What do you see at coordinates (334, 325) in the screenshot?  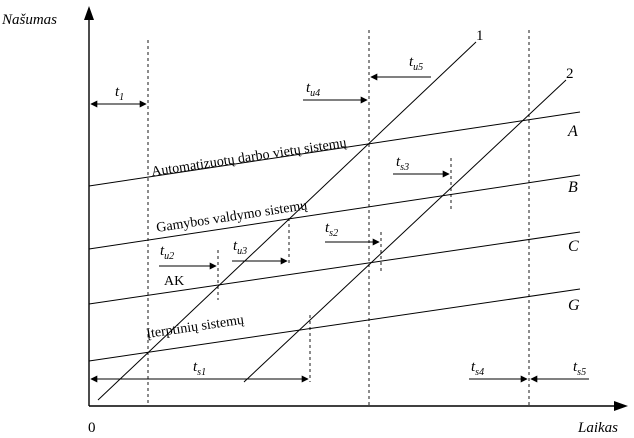 I see `growth-line-G` at bounding box center [334, 325].